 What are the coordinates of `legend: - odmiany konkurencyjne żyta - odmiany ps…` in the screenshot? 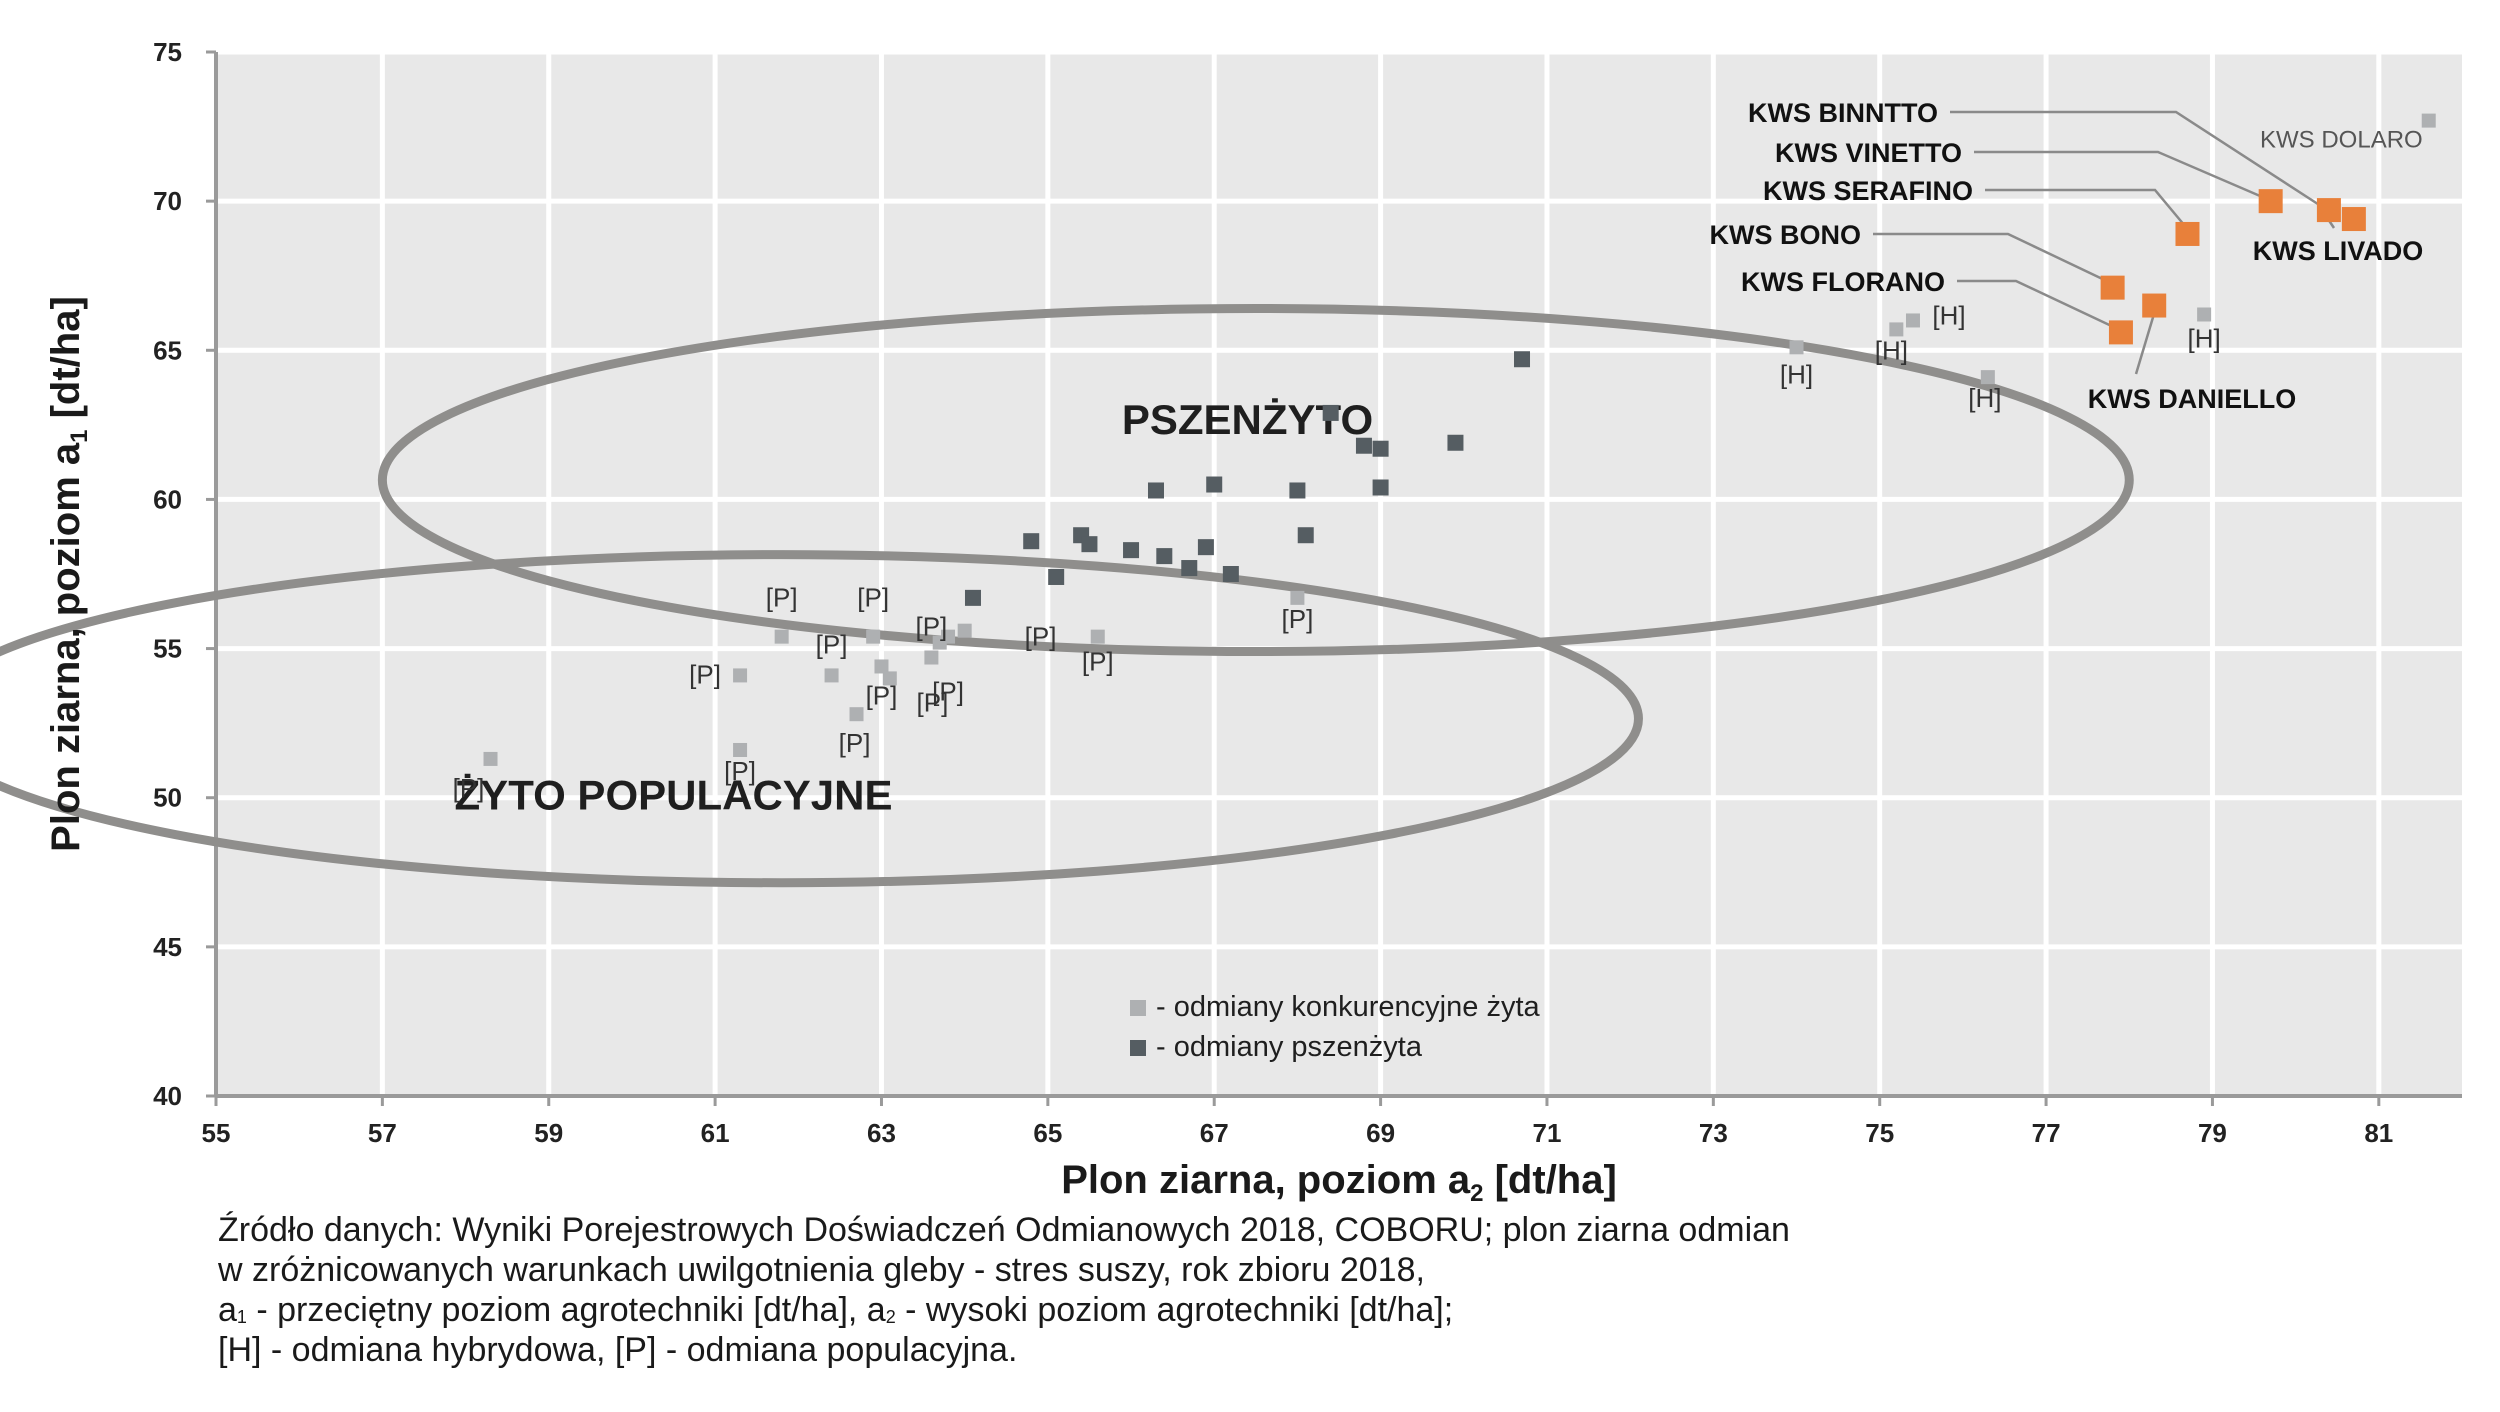 It's located at (1335, 1027).